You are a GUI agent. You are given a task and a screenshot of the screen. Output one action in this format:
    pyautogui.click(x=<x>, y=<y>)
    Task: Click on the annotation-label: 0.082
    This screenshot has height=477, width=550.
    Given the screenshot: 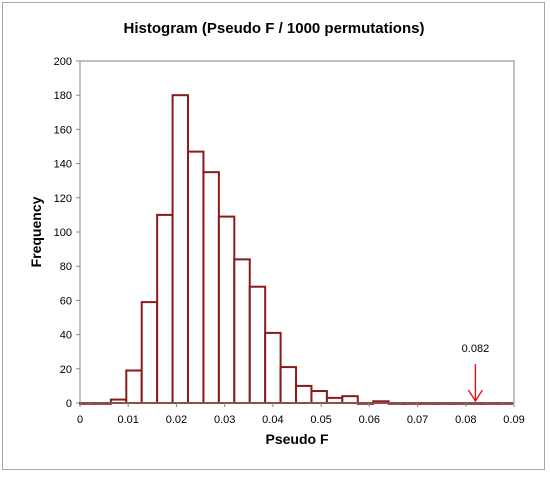 What is the action you would take?
    pyautogui.click(x=476, y=349)
    